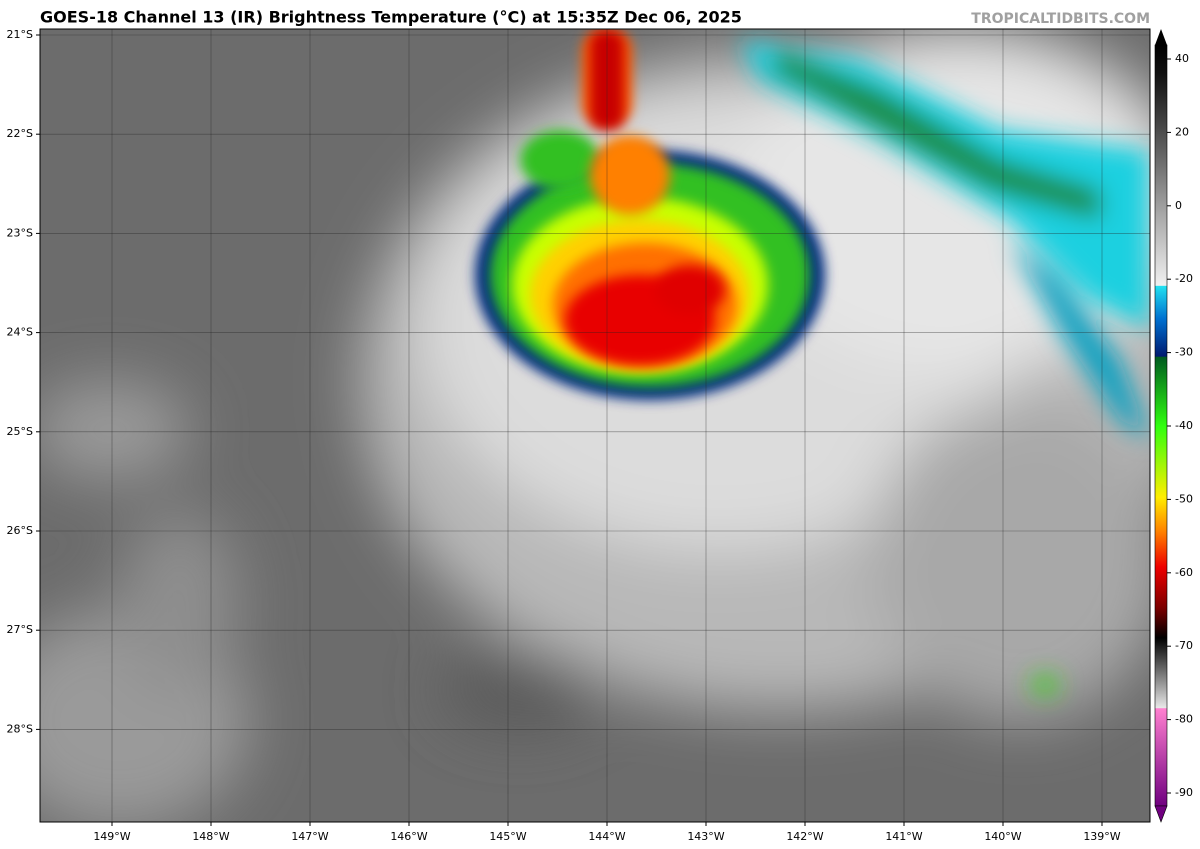 The height and width of the screenshot is (849, 1200). What do you see at coordinates (1002, 836) in the screenshot?
I see `lon-label: 140°W` at bounding box center [1002, 836].